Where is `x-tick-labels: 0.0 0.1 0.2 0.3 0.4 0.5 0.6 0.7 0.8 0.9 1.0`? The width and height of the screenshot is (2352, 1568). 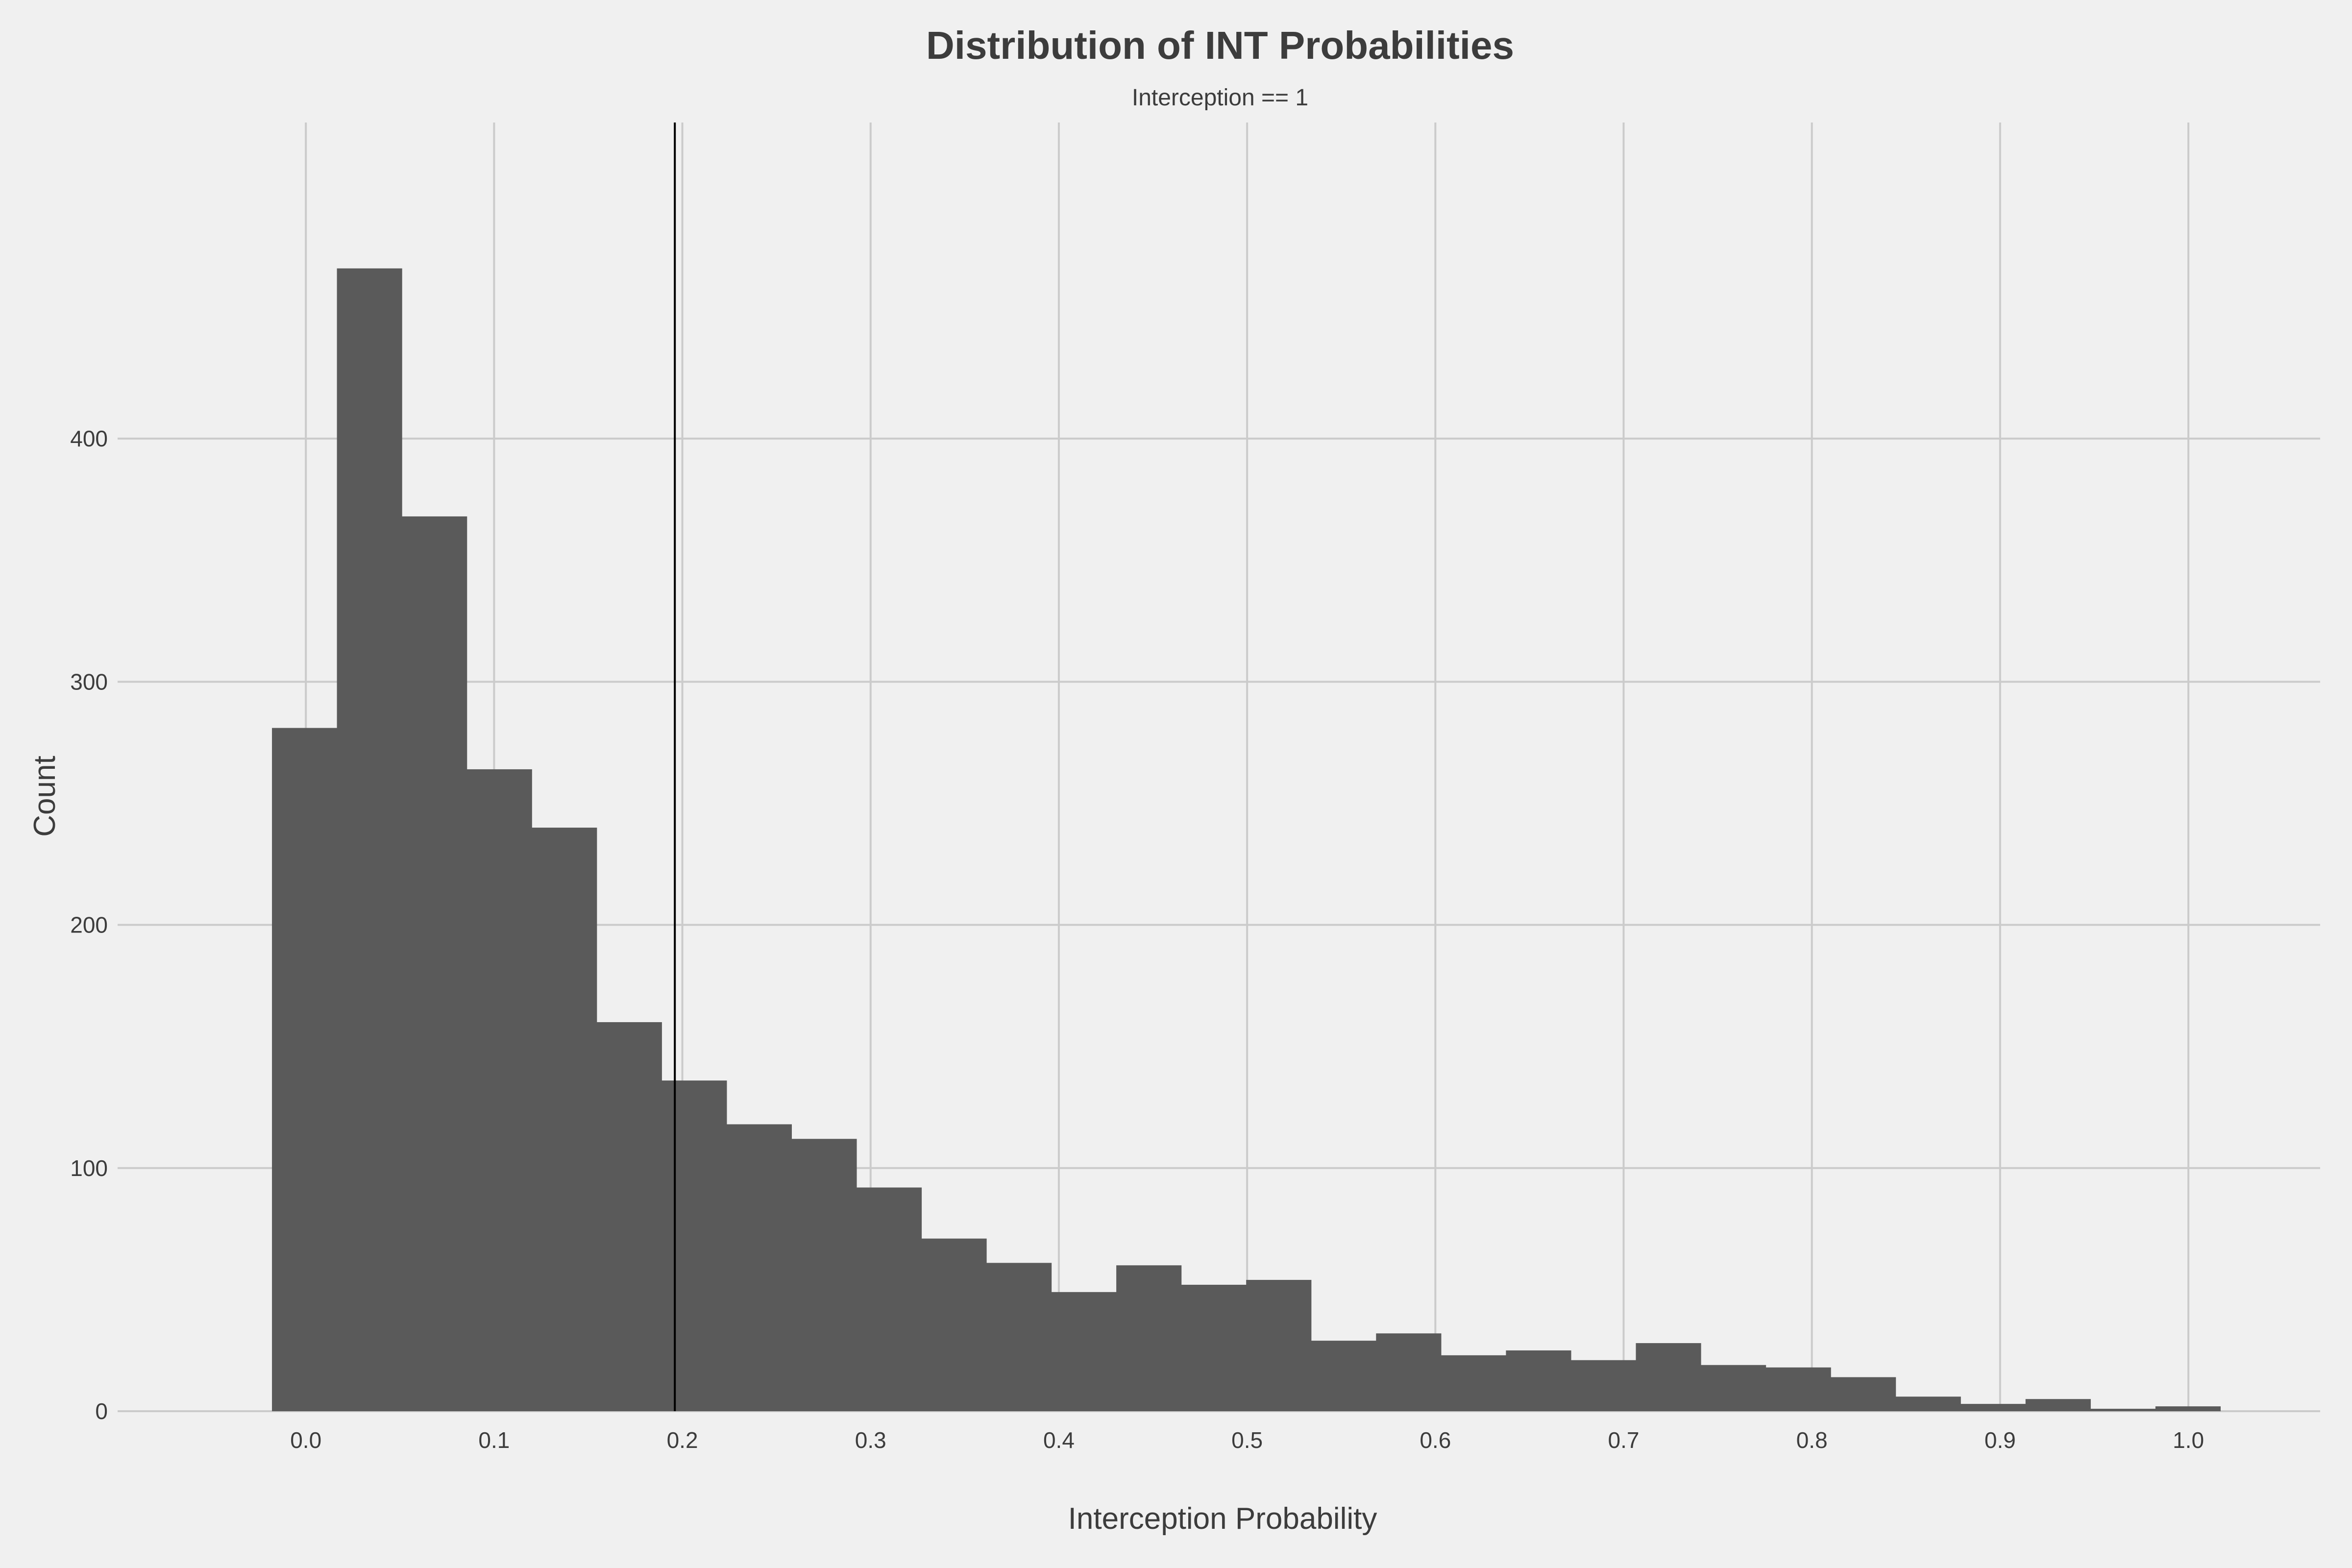
x-tick-labels: 0.0 0.1 0.2 0.3 0.4 0.5 0.6 0.7 0.8 0.9 1.0 is located at coordinates (1247, 1440).